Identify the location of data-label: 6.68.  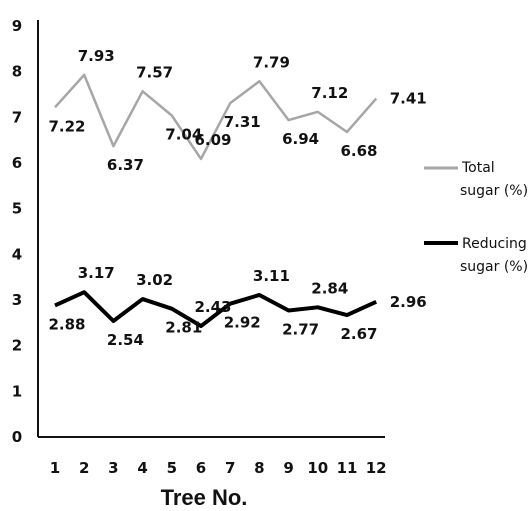
(358, 151).